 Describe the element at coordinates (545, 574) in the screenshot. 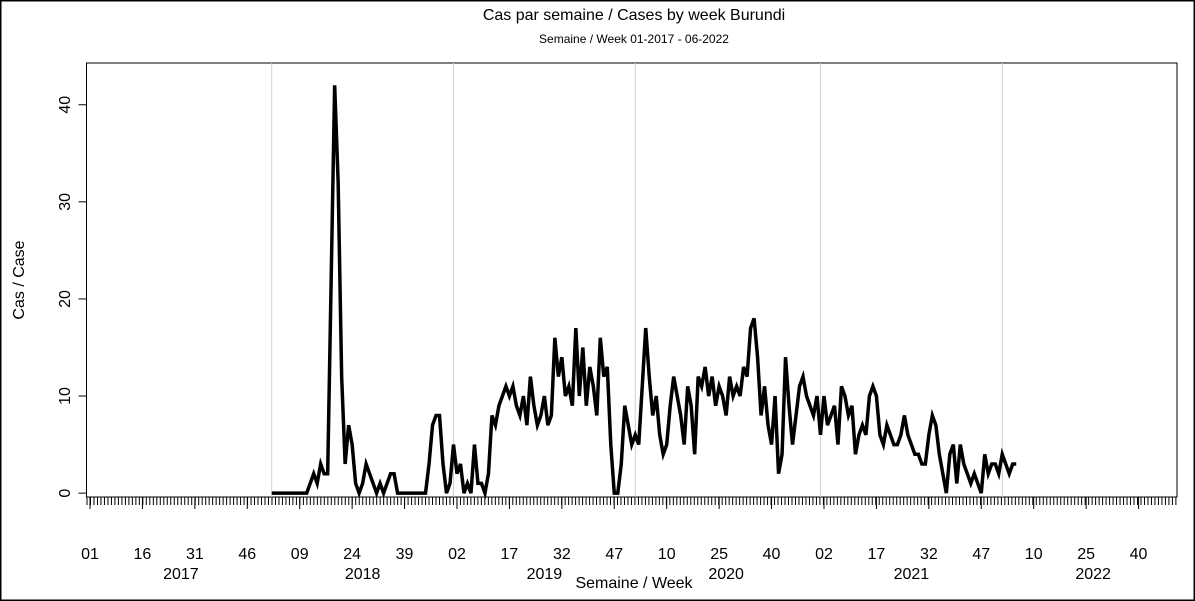

I see `year-label: 2019` at that location.